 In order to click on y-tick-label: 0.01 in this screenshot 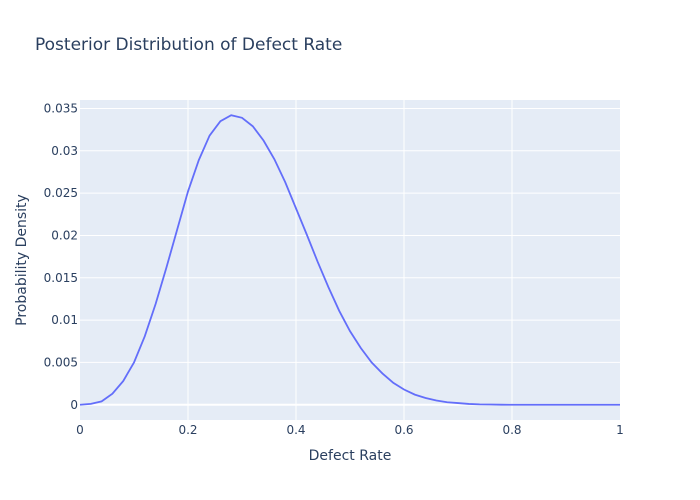, I will do `click(64, 320)`.